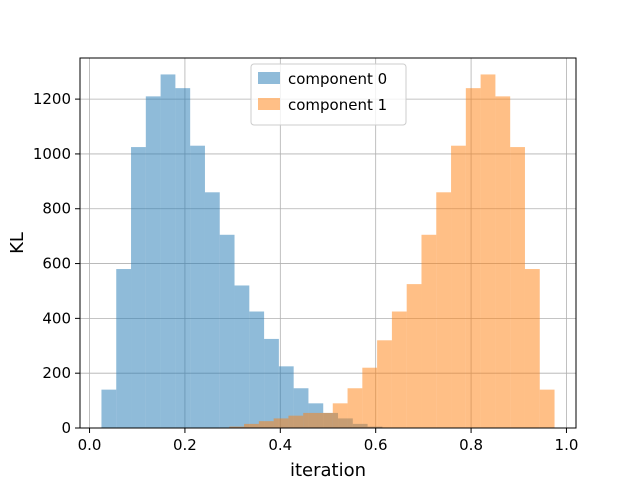 The image size is (640, 480). I want to click on y-axis-label: KL, so click(17, 243).